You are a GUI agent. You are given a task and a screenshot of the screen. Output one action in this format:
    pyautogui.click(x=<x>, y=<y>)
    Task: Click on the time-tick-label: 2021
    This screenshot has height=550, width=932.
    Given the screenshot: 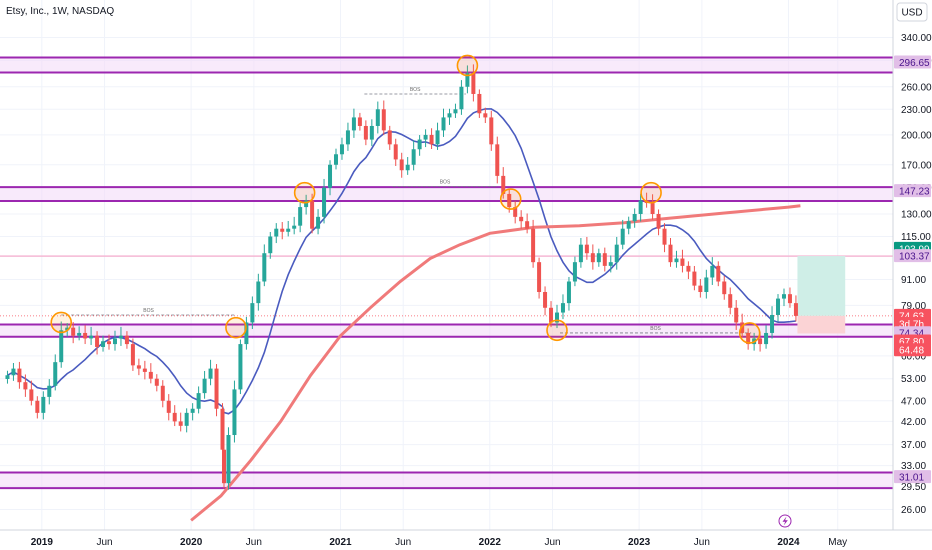 What is the action you would take?
    pyautogui.click(x=340, y=542)
    